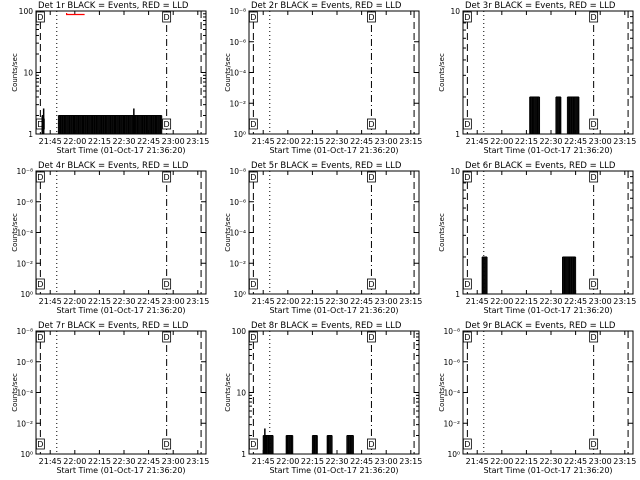 Image resolution: width=640 pixels, height=480 pixels. What do you see at coordinates (113, 166) in the screenshot?
I see `panel-title: Det 4r BLACK = Events, RED = LLD` at bounding box center [113, 166].